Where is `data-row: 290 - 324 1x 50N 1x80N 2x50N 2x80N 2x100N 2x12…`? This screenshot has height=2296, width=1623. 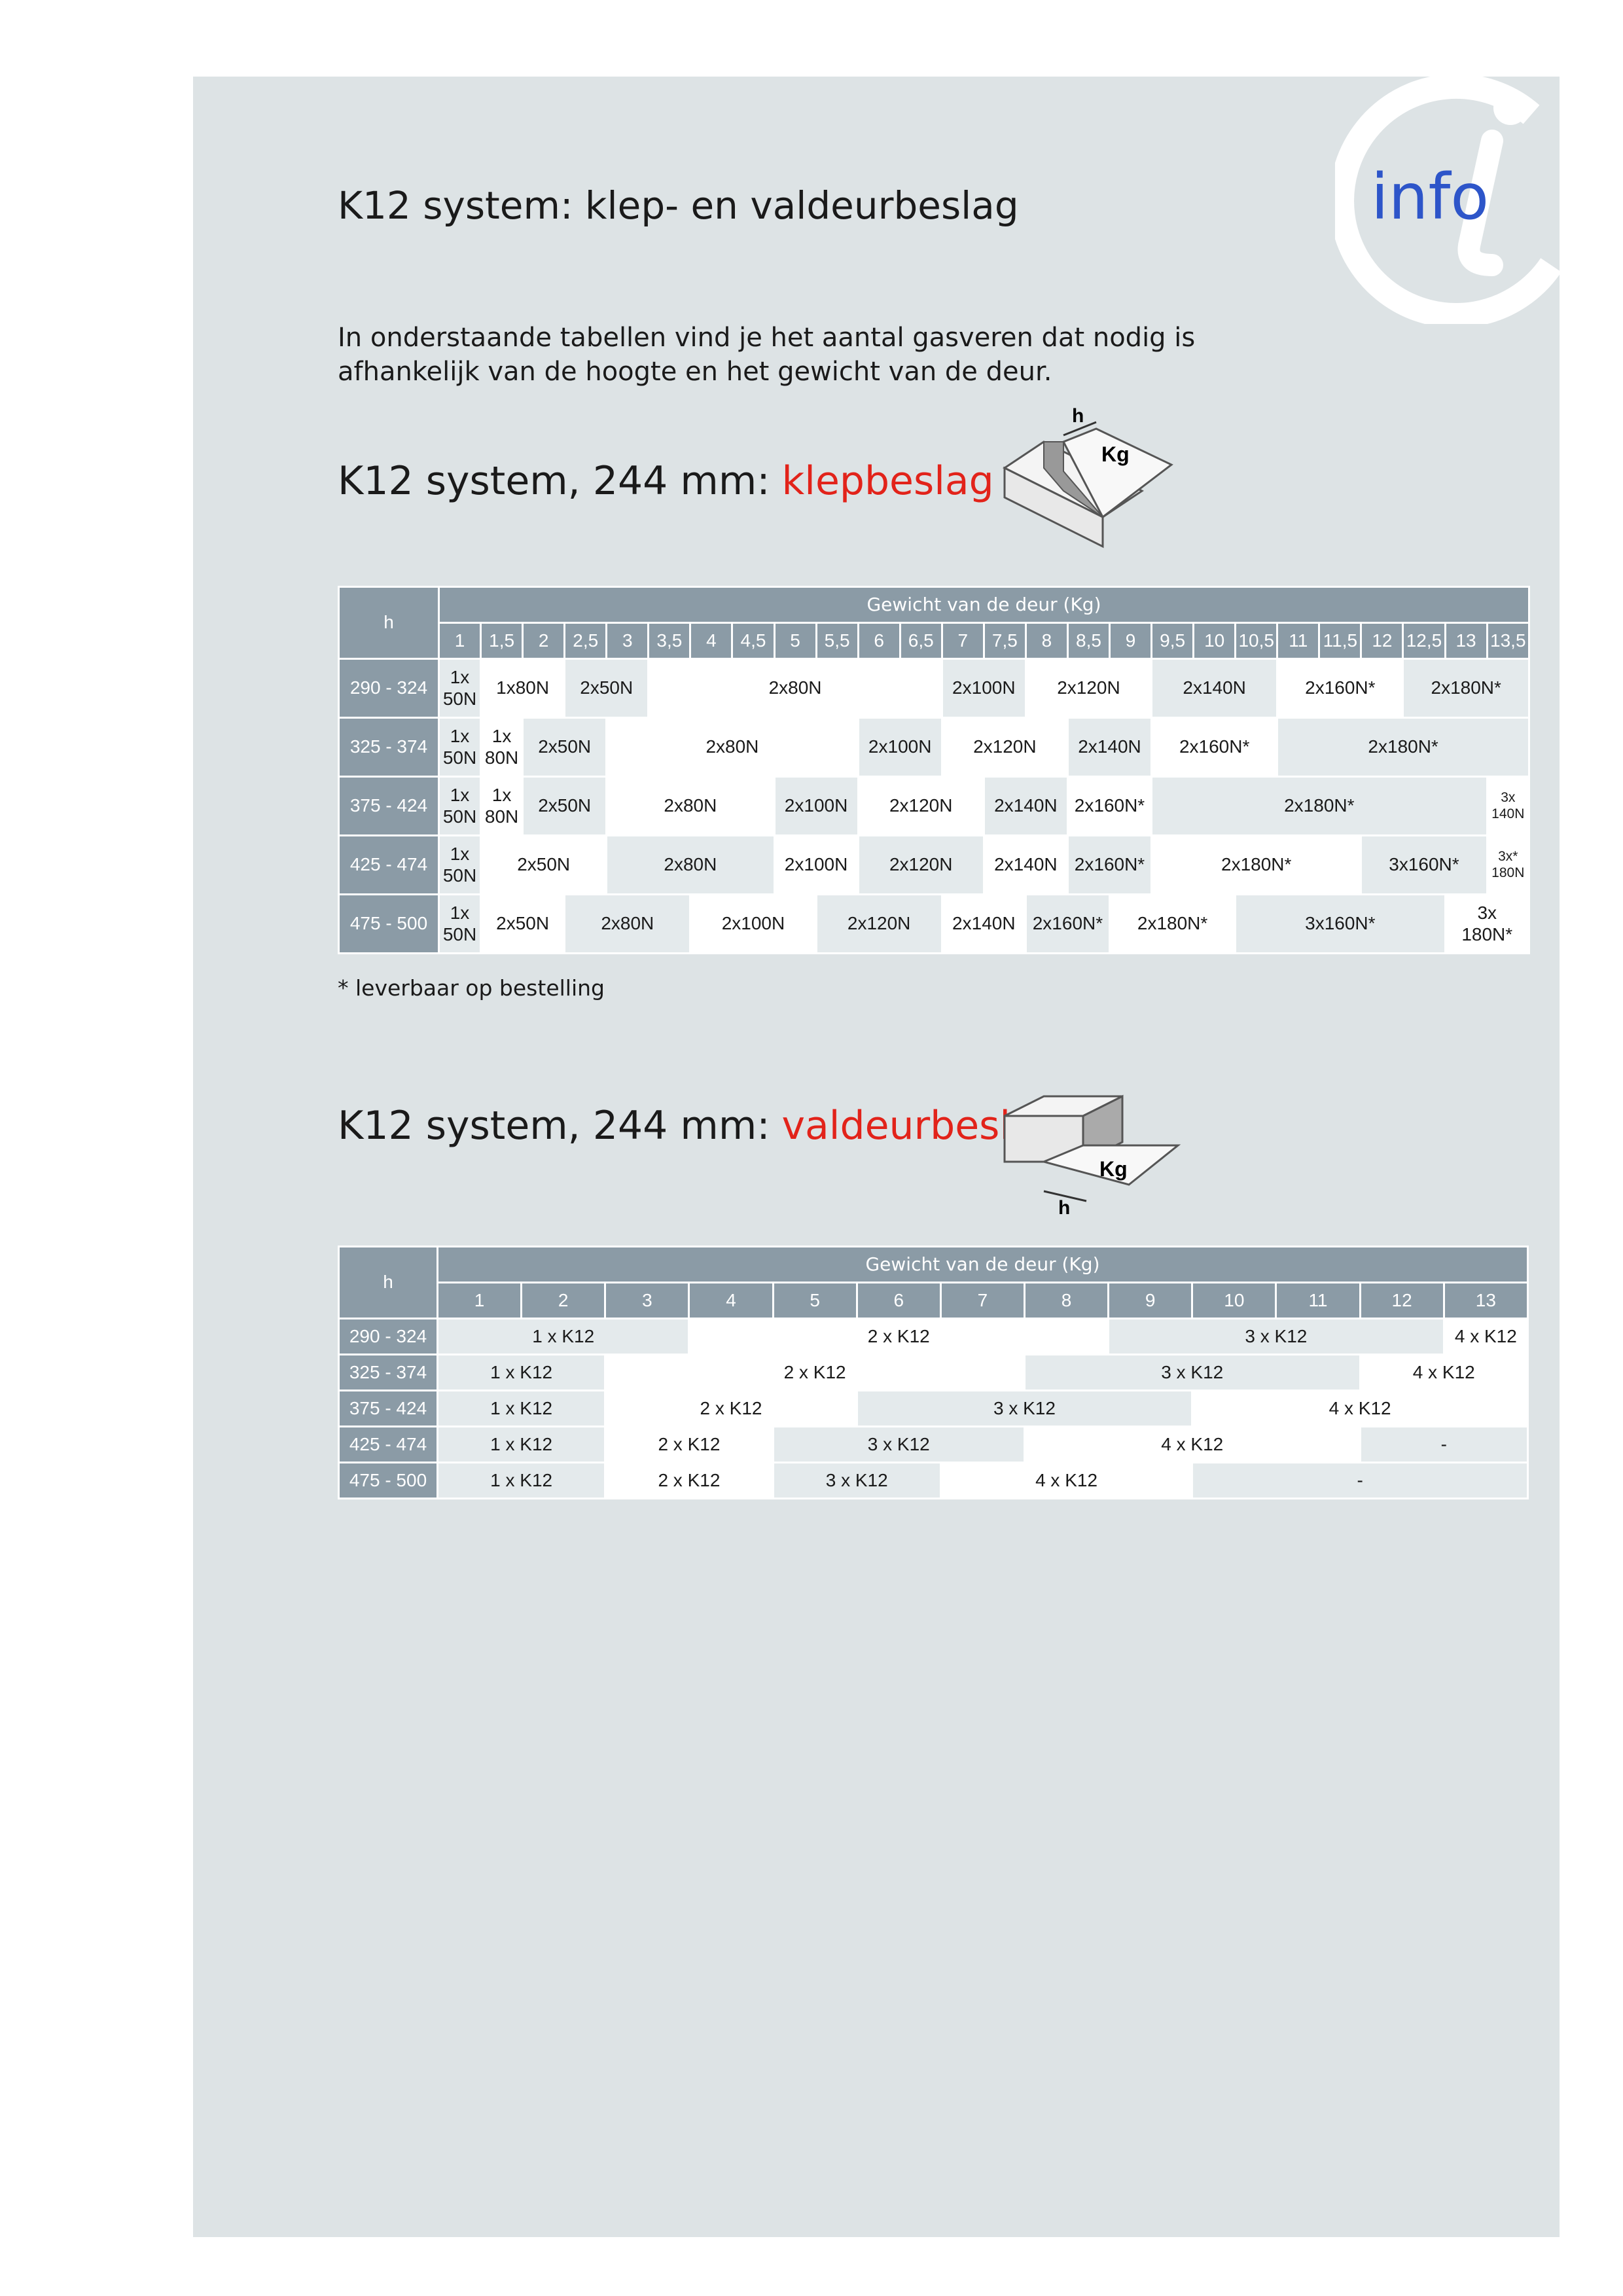
data-row: 290 - 324 1x 50N 1x80N 2x50N 2x80N 2x100N 2x12… is located at coordinates (934, 688).